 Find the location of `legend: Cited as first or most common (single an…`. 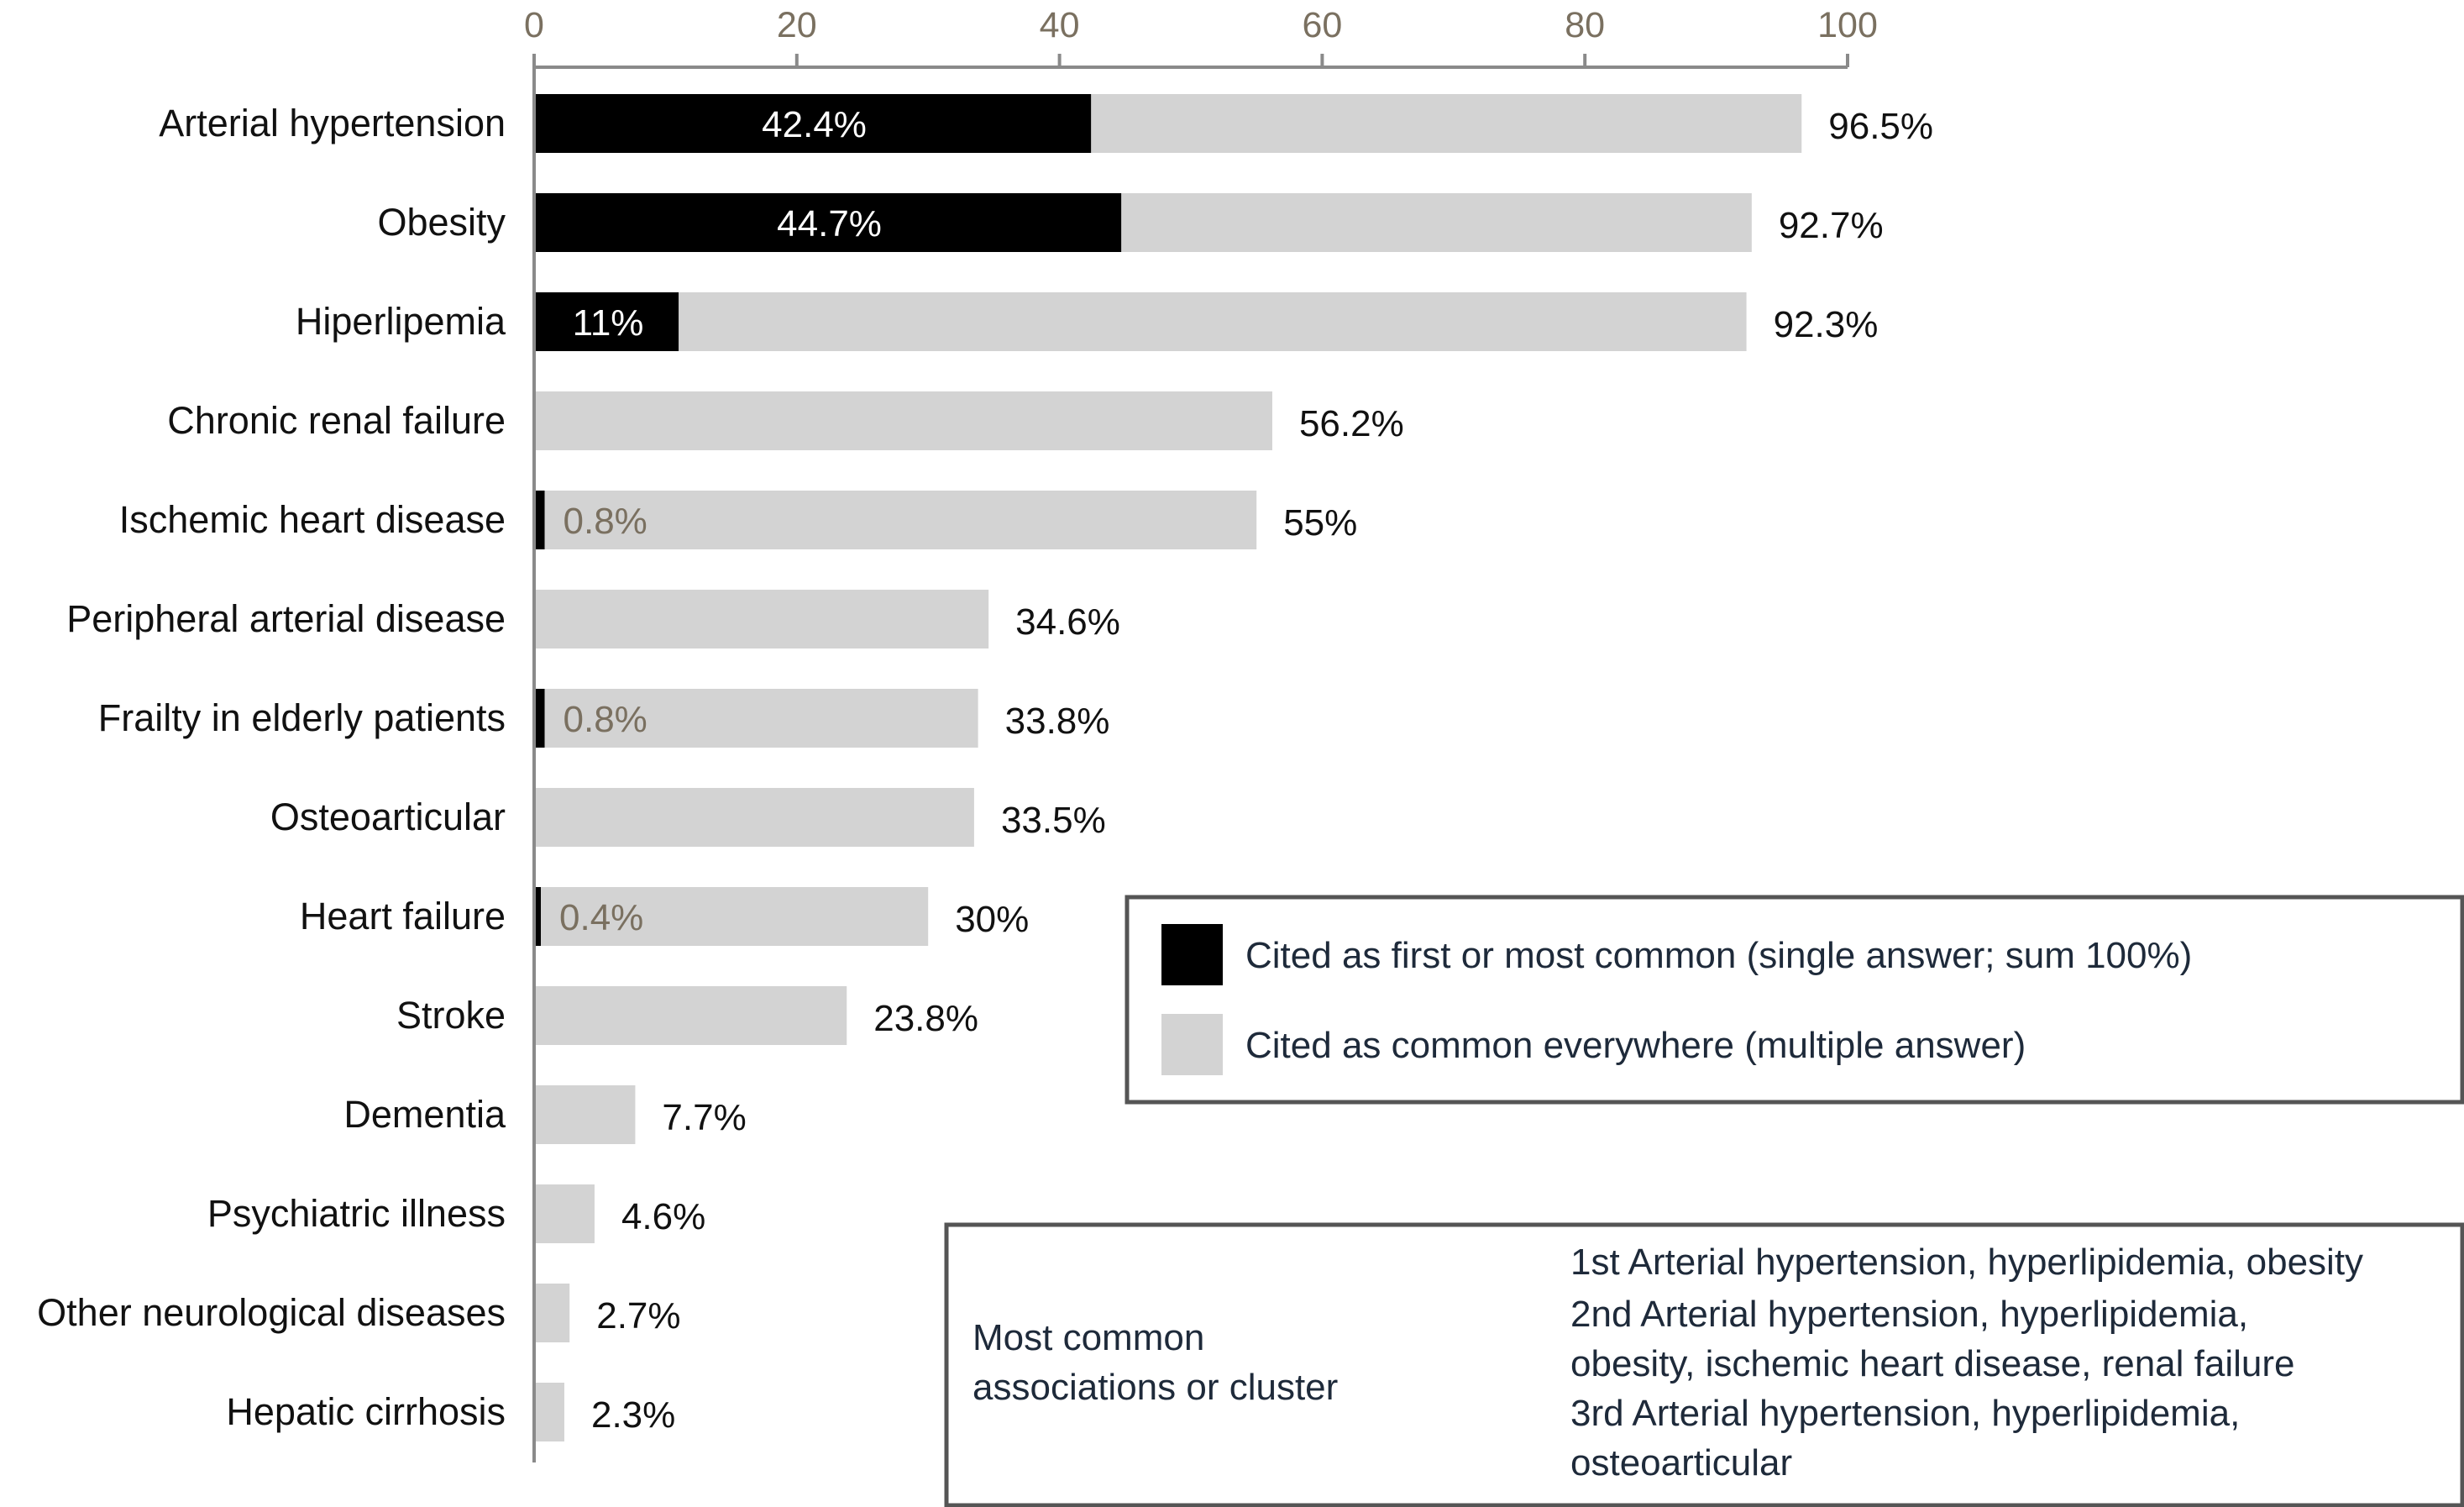

legend: Cited as first or most common (single an… is located at coordinates (1794, 1000).